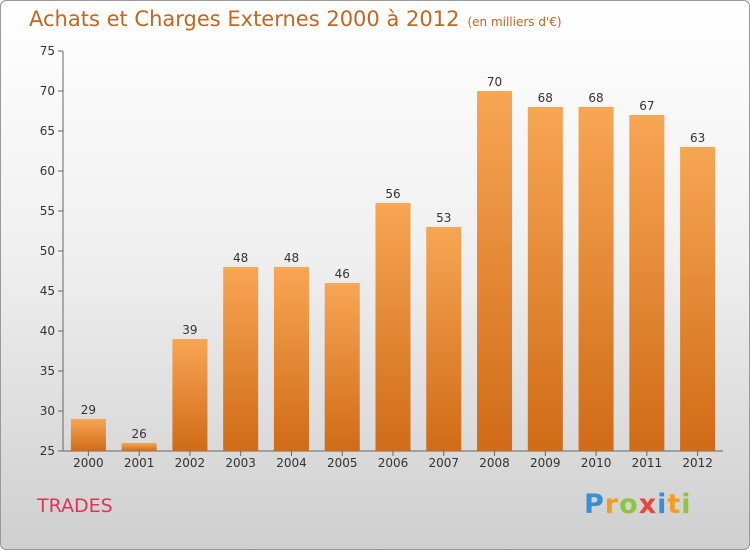  What do you see at coordinates (514, 22) in the screenshot?
I see `chart-title-unit: (en milliers d'€)` at bounding box center [514, 22].